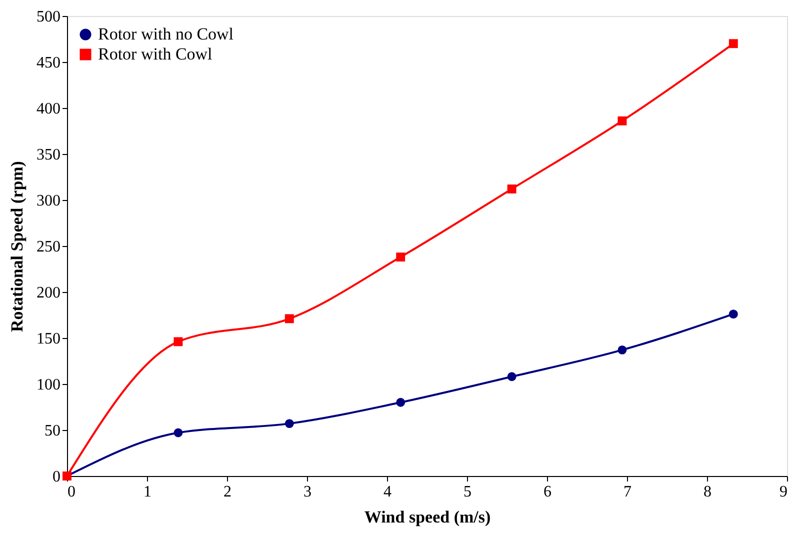  What do you see at coordinates (708, 492) in the screenshot?
I see `x-tick-label: 8` at bounding box center [708, 492].